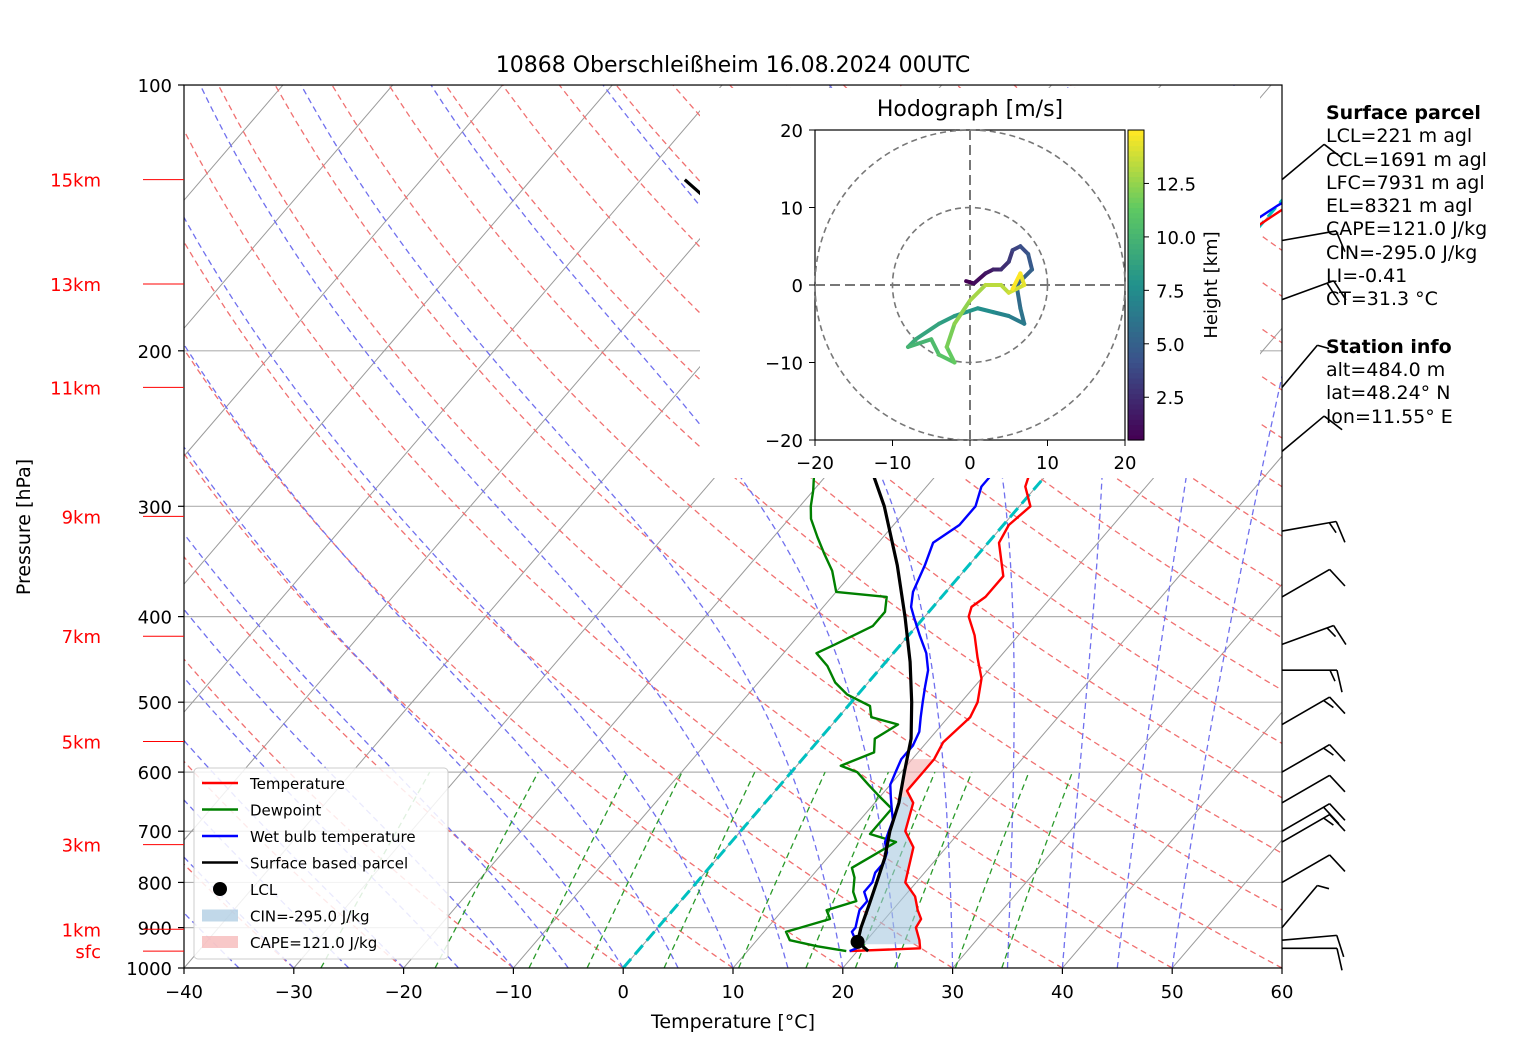  I want to click on hodograph-title: Hodograph [m/s], so click(970, 109).